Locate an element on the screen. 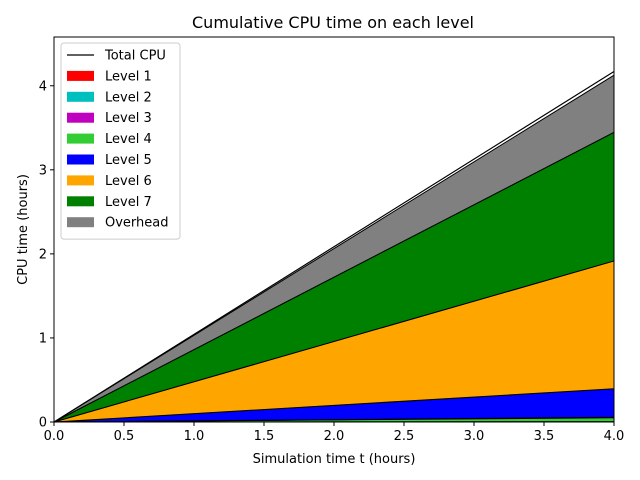  y-axis-label: CPU time (hours) is located at coordinates (23, 229).